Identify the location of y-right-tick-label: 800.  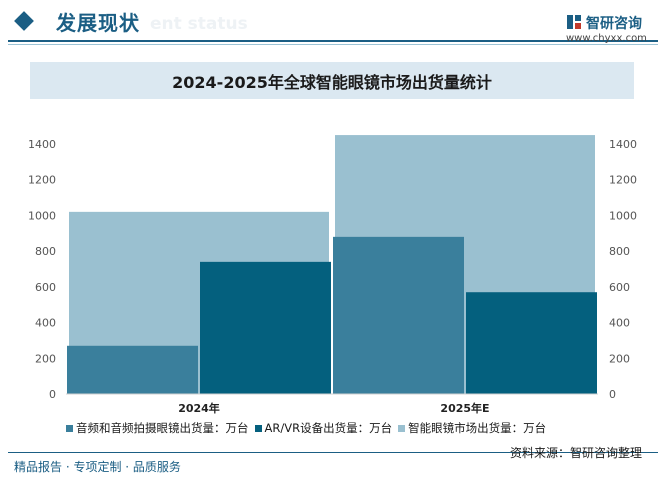
(619, 251).